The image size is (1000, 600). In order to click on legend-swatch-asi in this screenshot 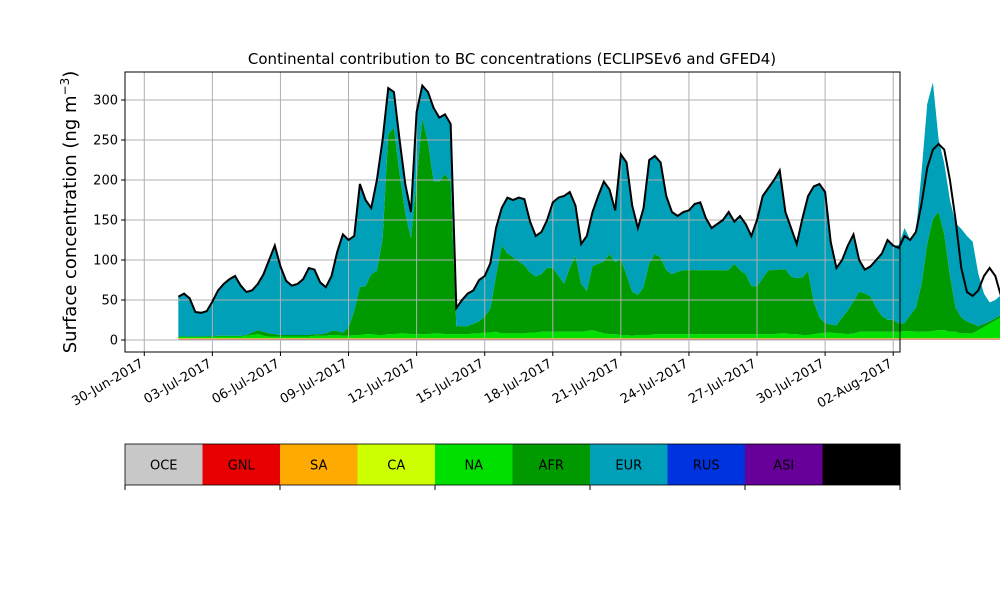, I will do `click(784, 464)`.